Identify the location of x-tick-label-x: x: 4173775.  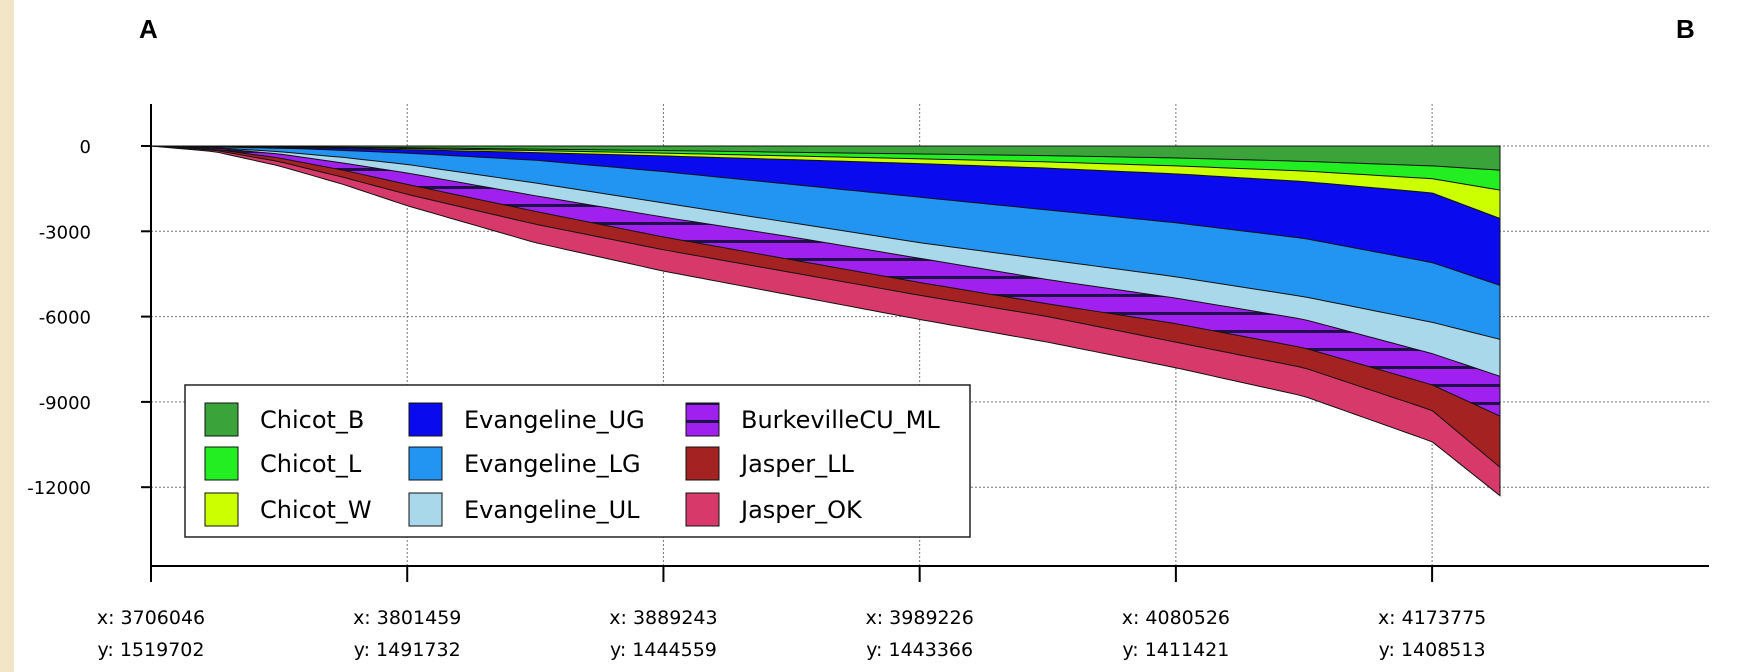
(1432, 618).